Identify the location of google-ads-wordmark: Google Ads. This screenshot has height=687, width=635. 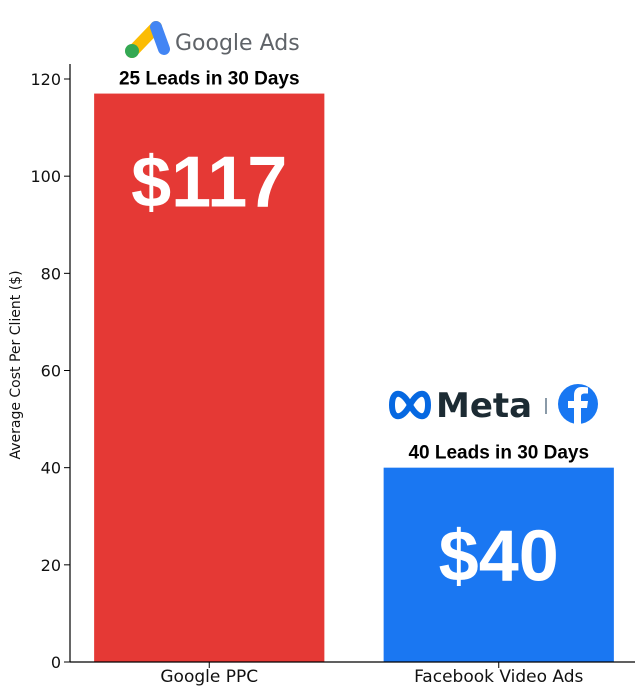
(237, 43).